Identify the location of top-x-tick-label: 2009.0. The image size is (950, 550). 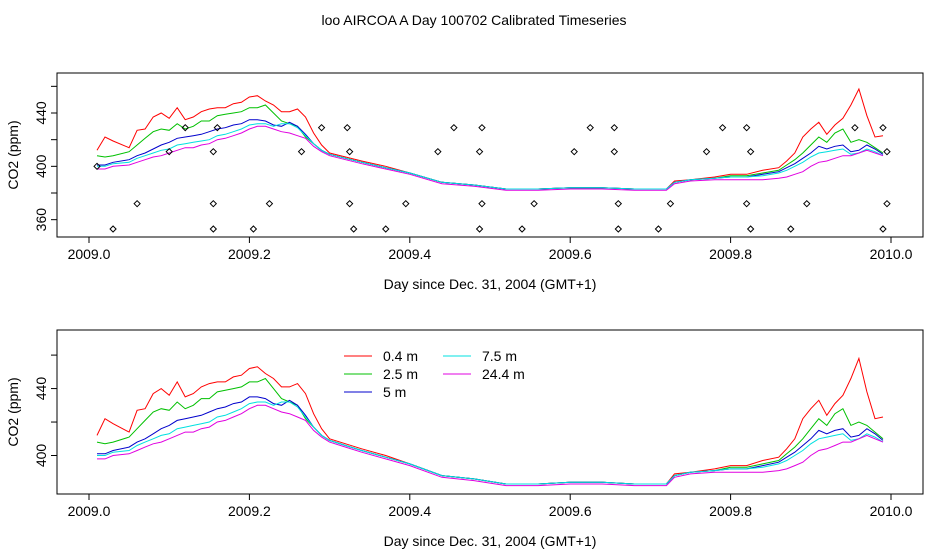
(89, 254).